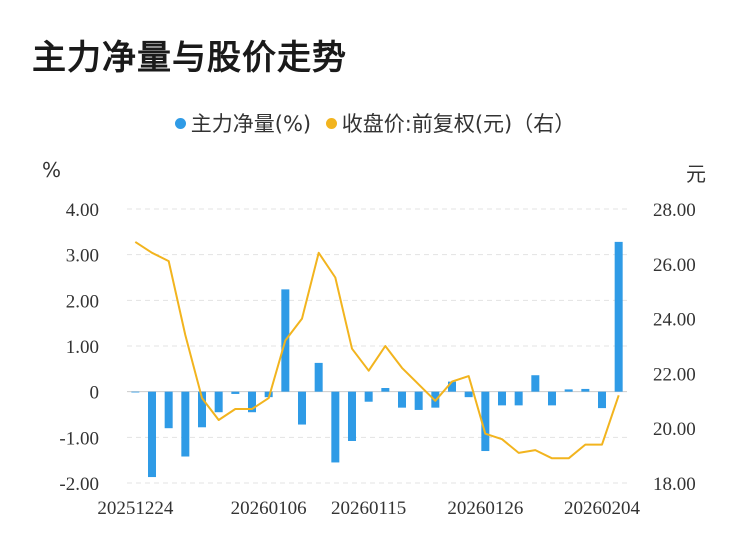  What do you see at coordinates (189, 58) in the screenshot?
I see `chart-title: 主力净量与股价走势` at bounding box center [189, 58].